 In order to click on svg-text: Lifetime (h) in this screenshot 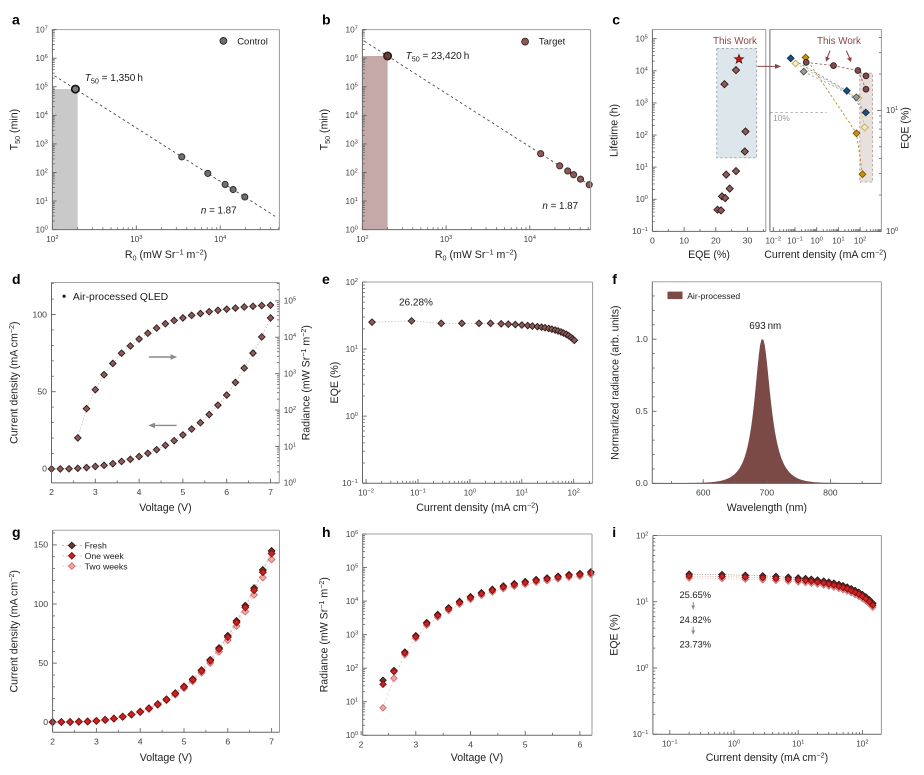, I will do `click(615, 130)`.